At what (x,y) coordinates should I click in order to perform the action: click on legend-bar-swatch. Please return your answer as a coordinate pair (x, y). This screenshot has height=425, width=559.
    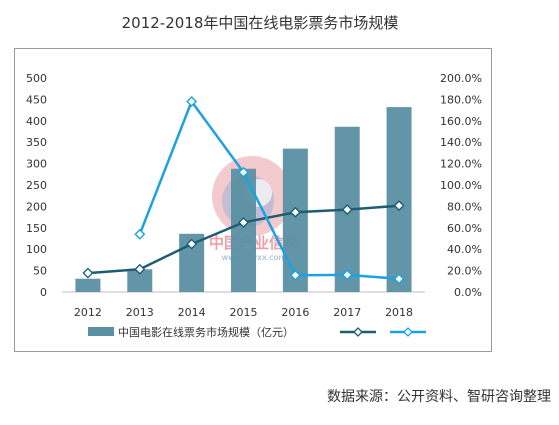
    Looking at the image, I should click on (101, 331).